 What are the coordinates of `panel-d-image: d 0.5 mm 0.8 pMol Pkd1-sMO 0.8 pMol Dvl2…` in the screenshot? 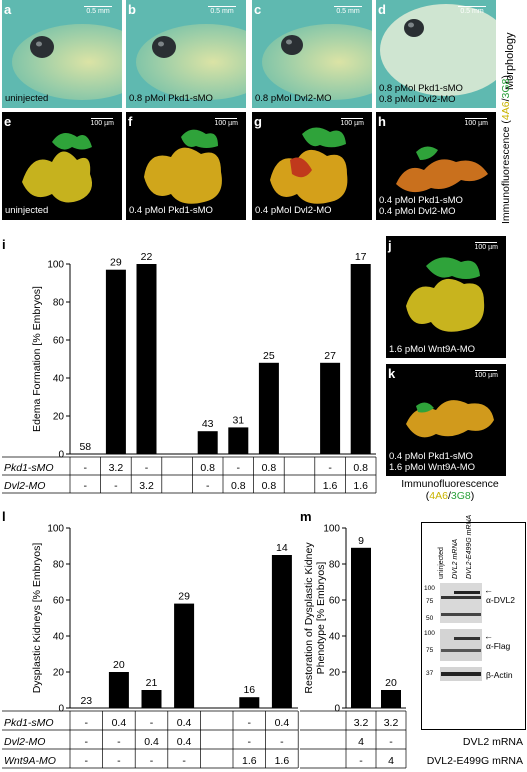 It's located at (436, 54).